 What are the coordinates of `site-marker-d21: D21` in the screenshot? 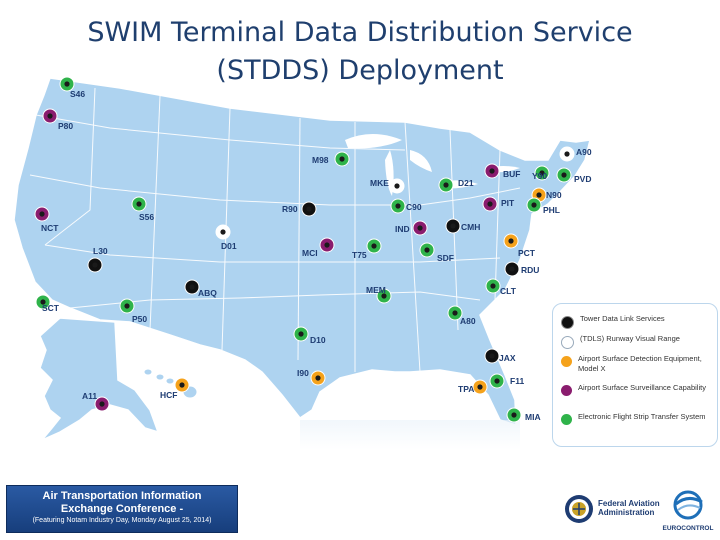 It's located at (456, 185).